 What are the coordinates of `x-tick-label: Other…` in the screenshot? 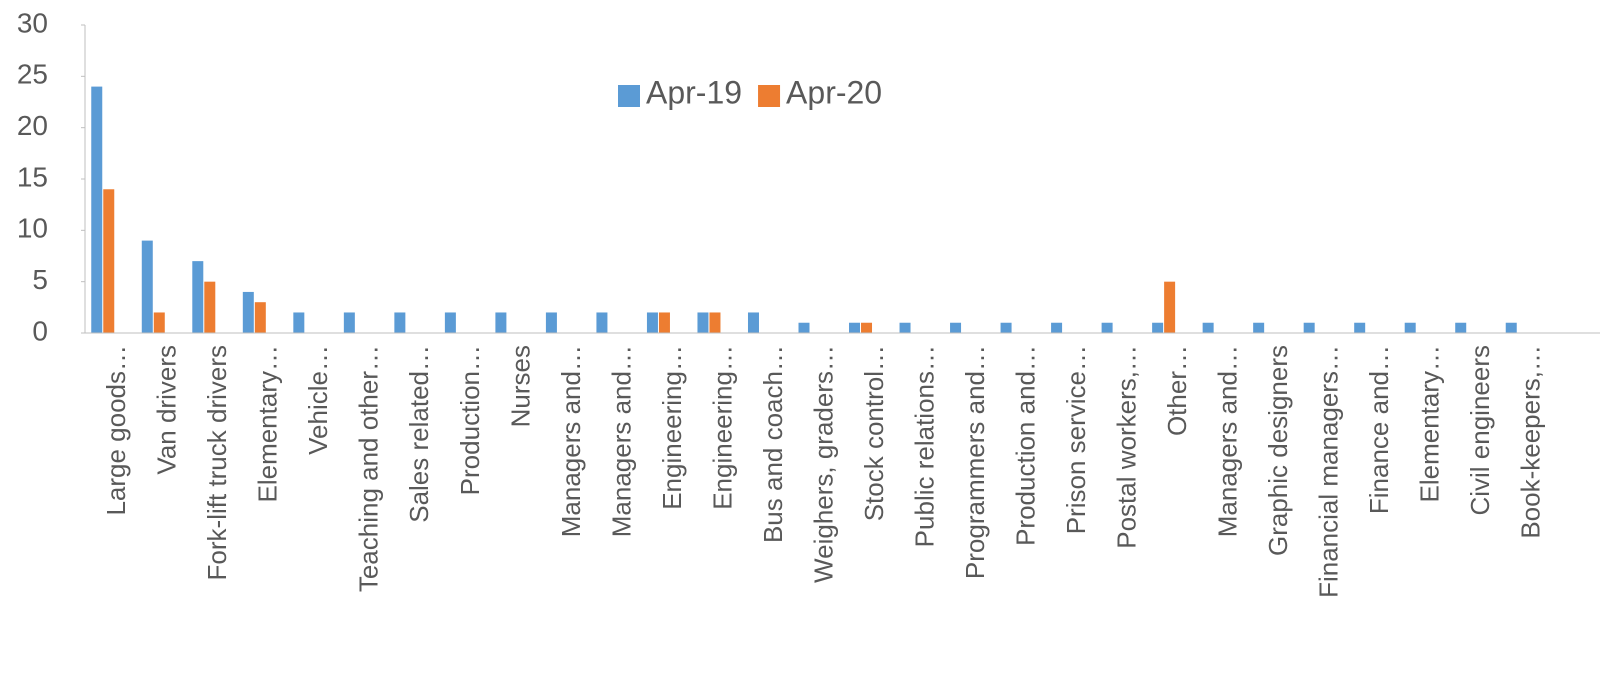 It's located at (1177, 390).